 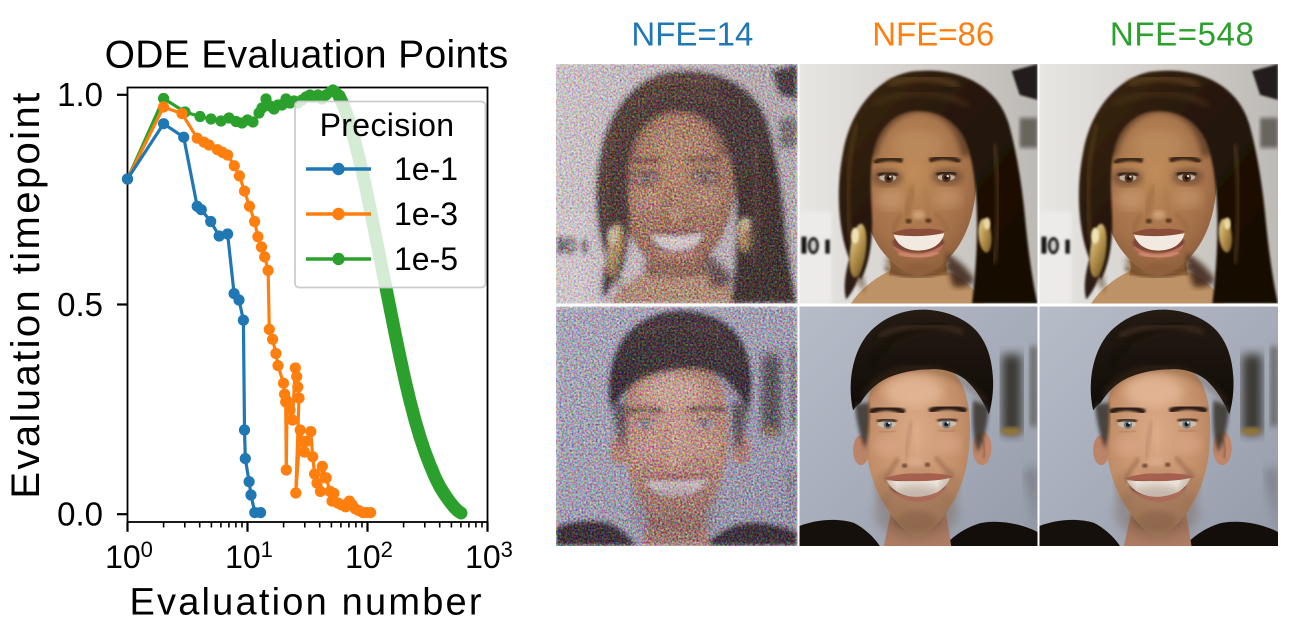 What do you see at coordinates (1182, 34) in the screenshot?
I see `svg-text: NFE=548` at bounding box center [1182, 34].